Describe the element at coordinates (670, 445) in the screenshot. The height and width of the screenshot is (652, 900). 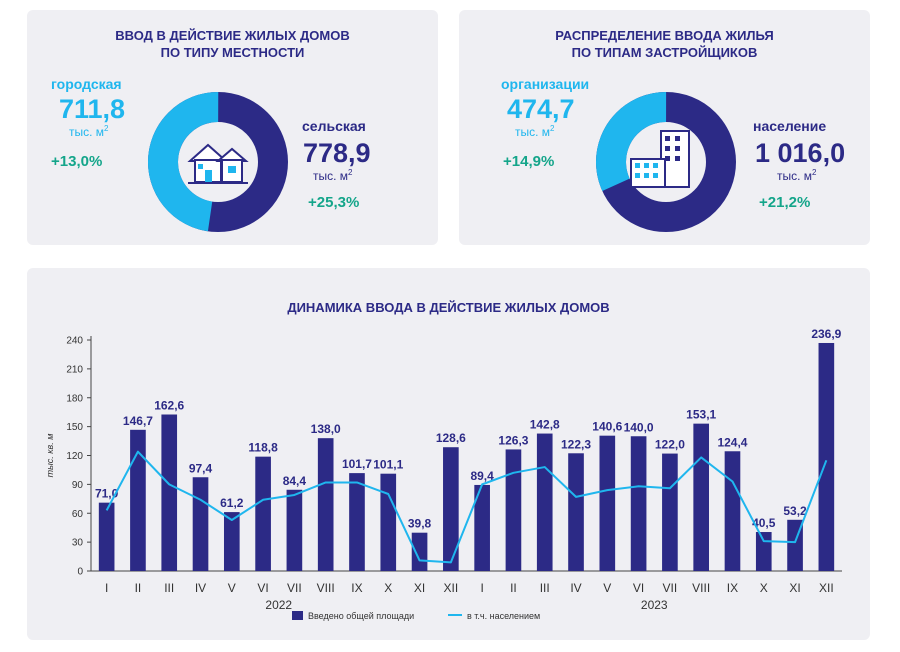
I see `bar-value-label: 122,0` at that location.